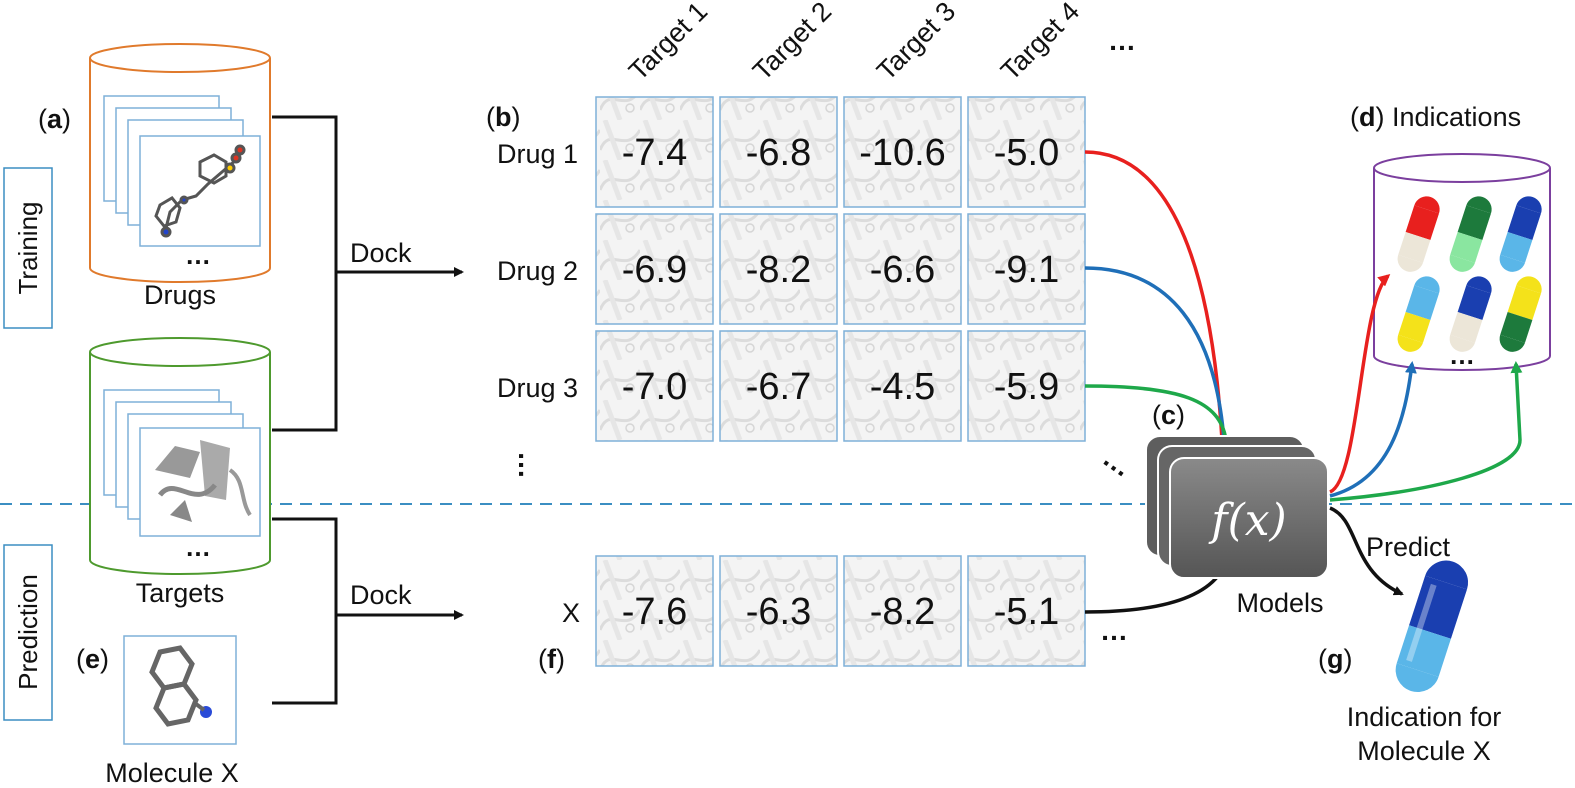 The width and height of the screenshot is (1575, 788). I want to click on score-cell-x-t4-value: -5.1, so click(1026, 612).